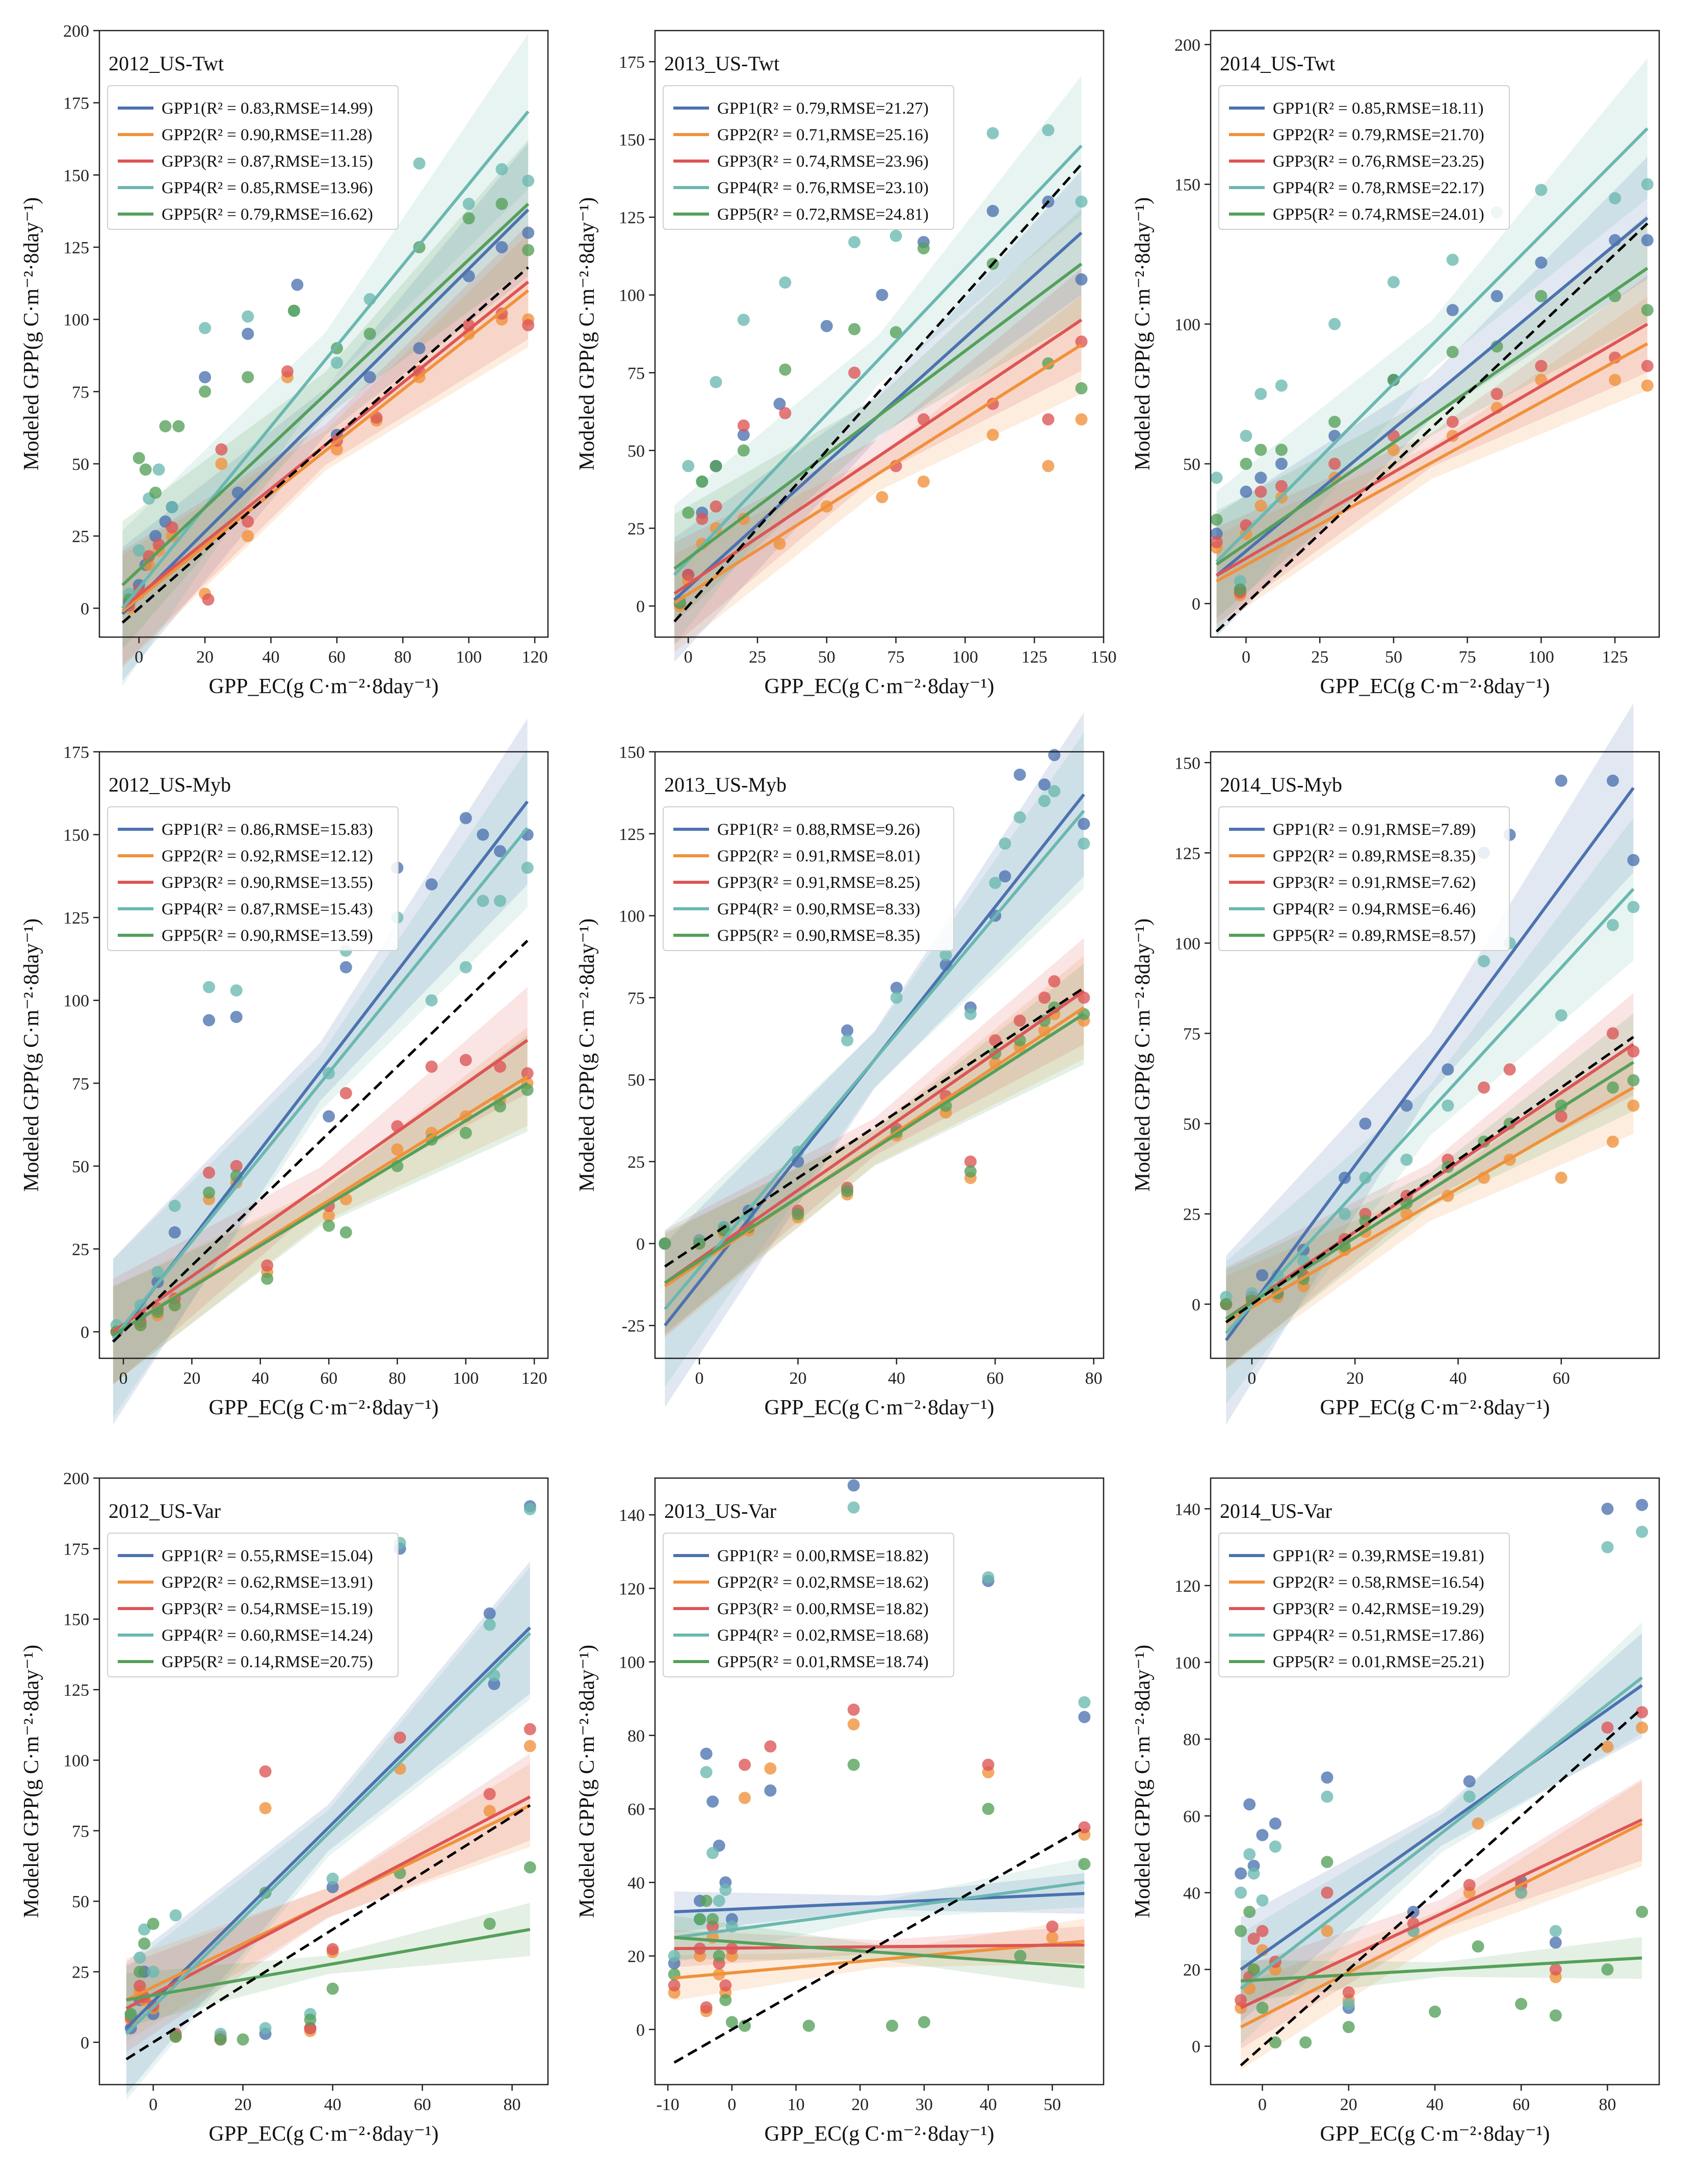 Image resolution: width=1701 pixels, height=2184 pixels. Describe the element at coordinates (1379, 215) in the screenshot. I see `legend-entry-gpp5: GPP5(R² = 0.74,RMSE=24.01)` at that location.